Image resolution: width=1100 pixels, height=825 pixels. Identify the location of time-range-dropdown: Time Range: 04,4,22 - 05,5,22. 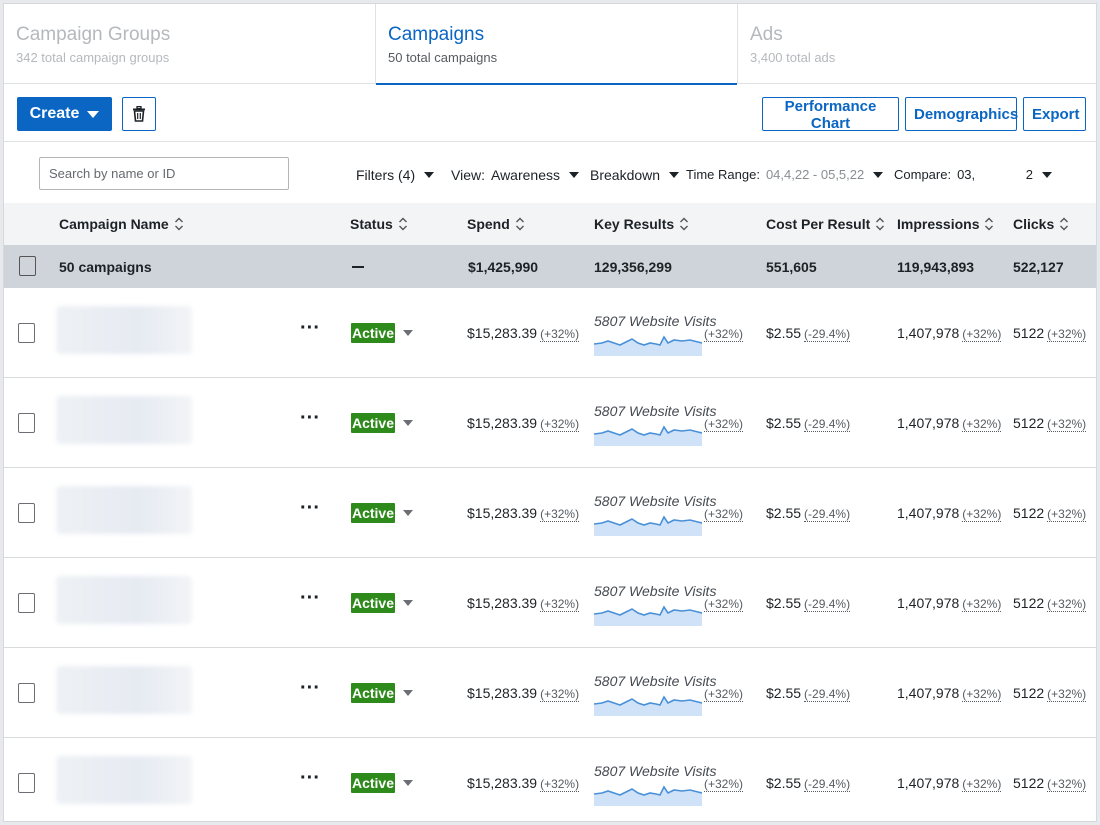
(785, 174).